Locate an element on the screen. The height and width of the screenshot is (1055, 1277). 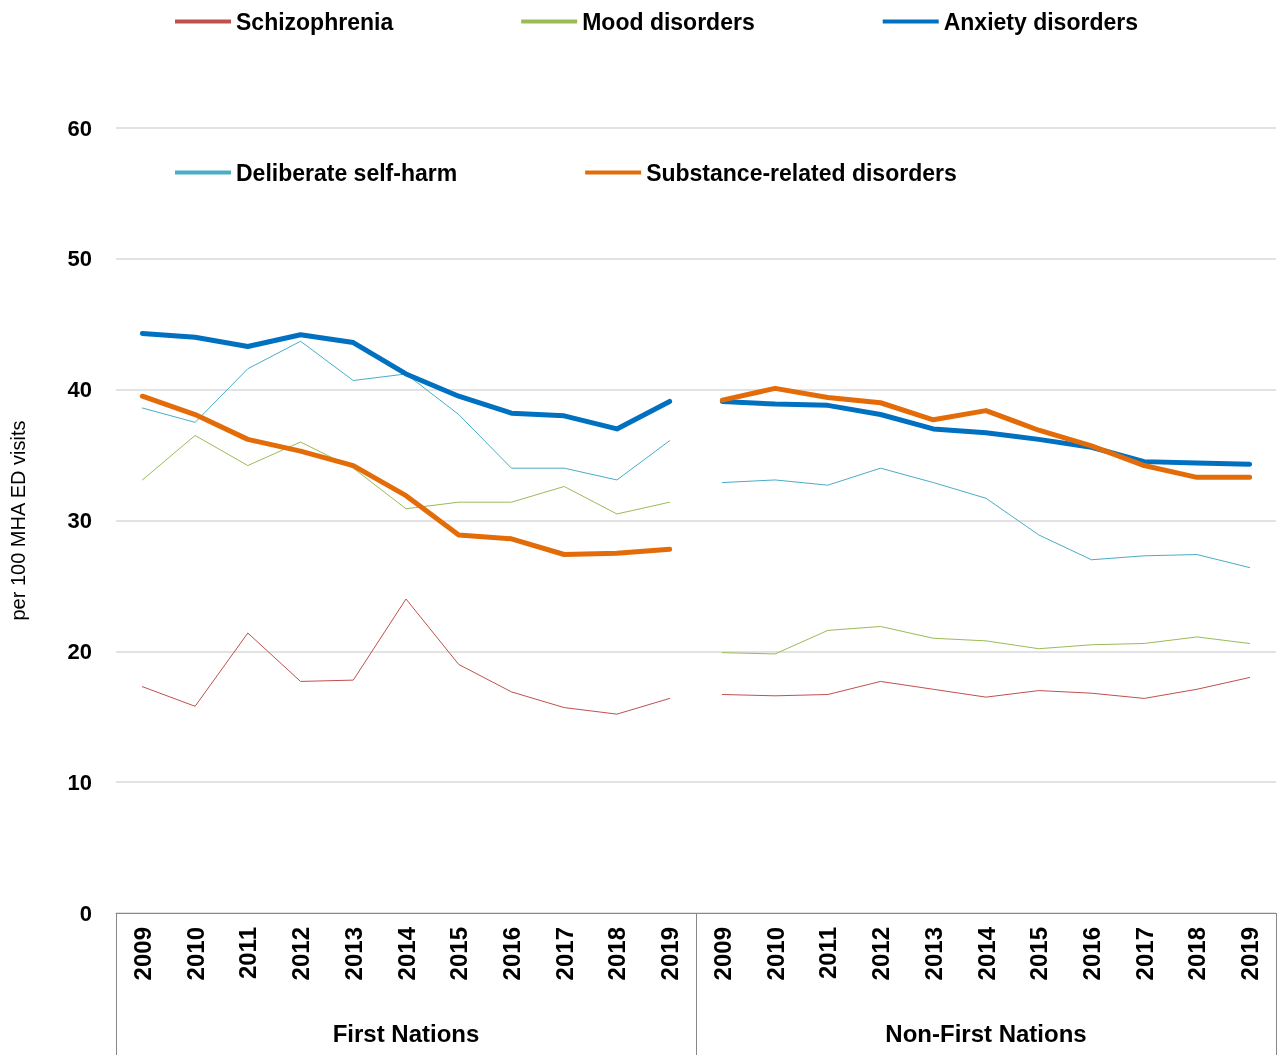
y-tick-label: 20 is located at coordinates (79, 651).